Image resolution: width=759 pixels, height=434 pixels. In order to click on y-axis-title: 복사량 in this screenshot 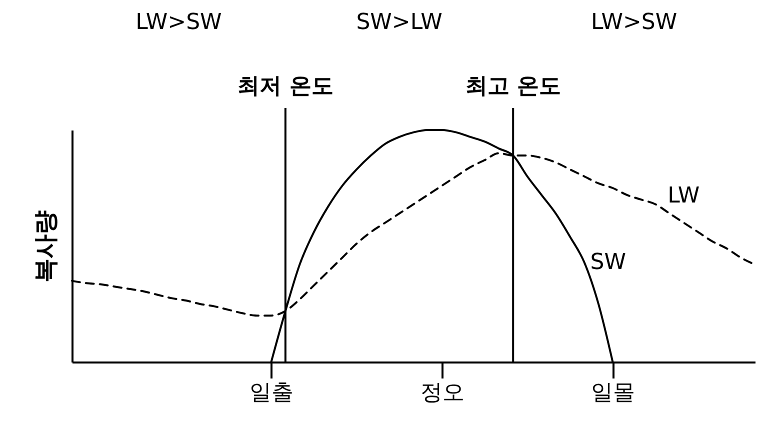, I will do `click(46, 246)`.